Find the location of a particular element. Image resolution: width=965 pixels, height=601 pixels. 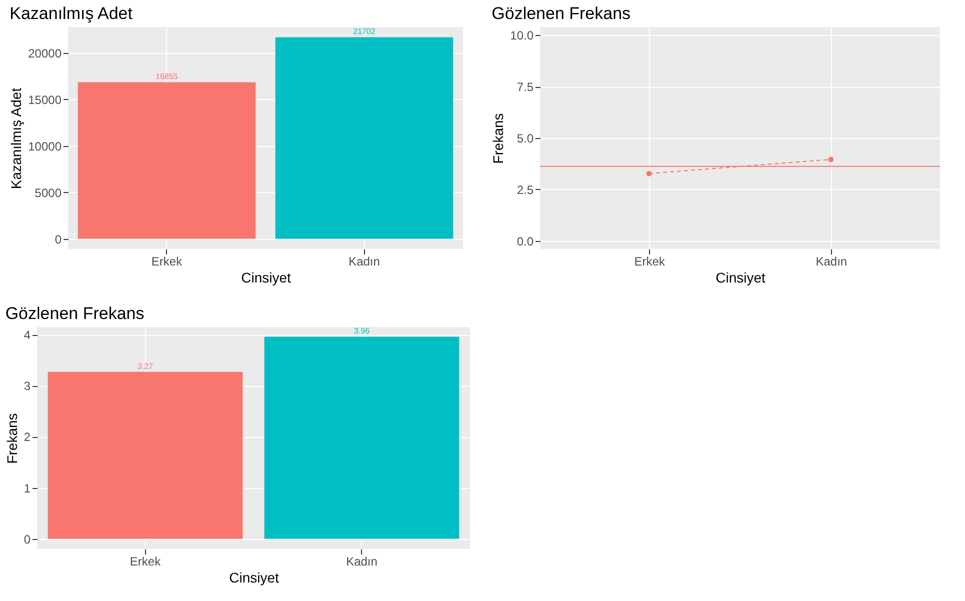

data-label: 21702 is located at coordinates (364, 31).